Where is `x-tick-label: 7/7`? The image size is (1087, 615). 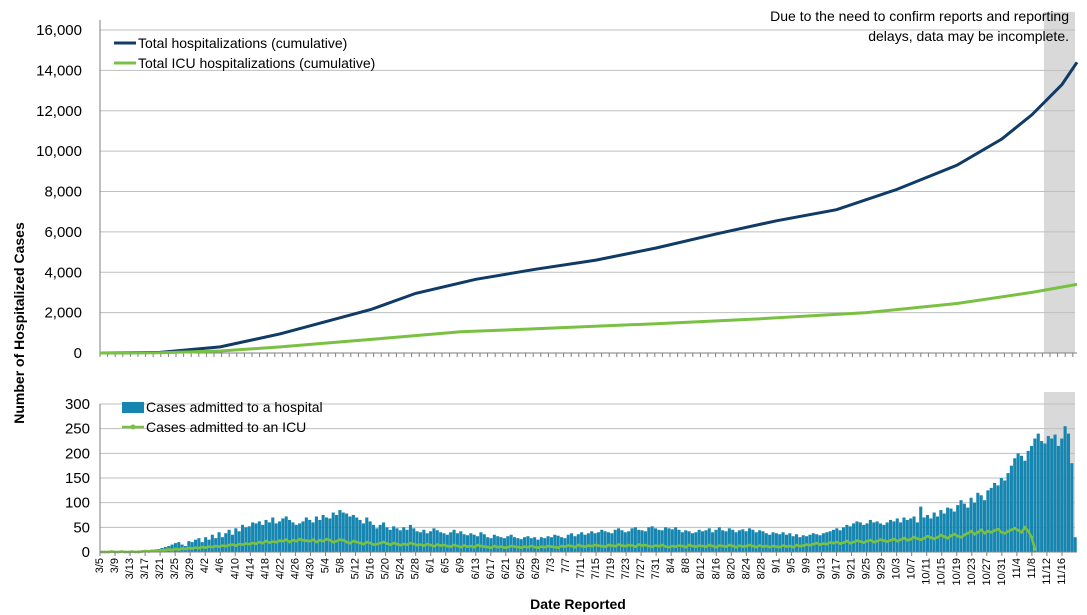
x-tick-label: 7/7 is located at coordinates (566, 565).